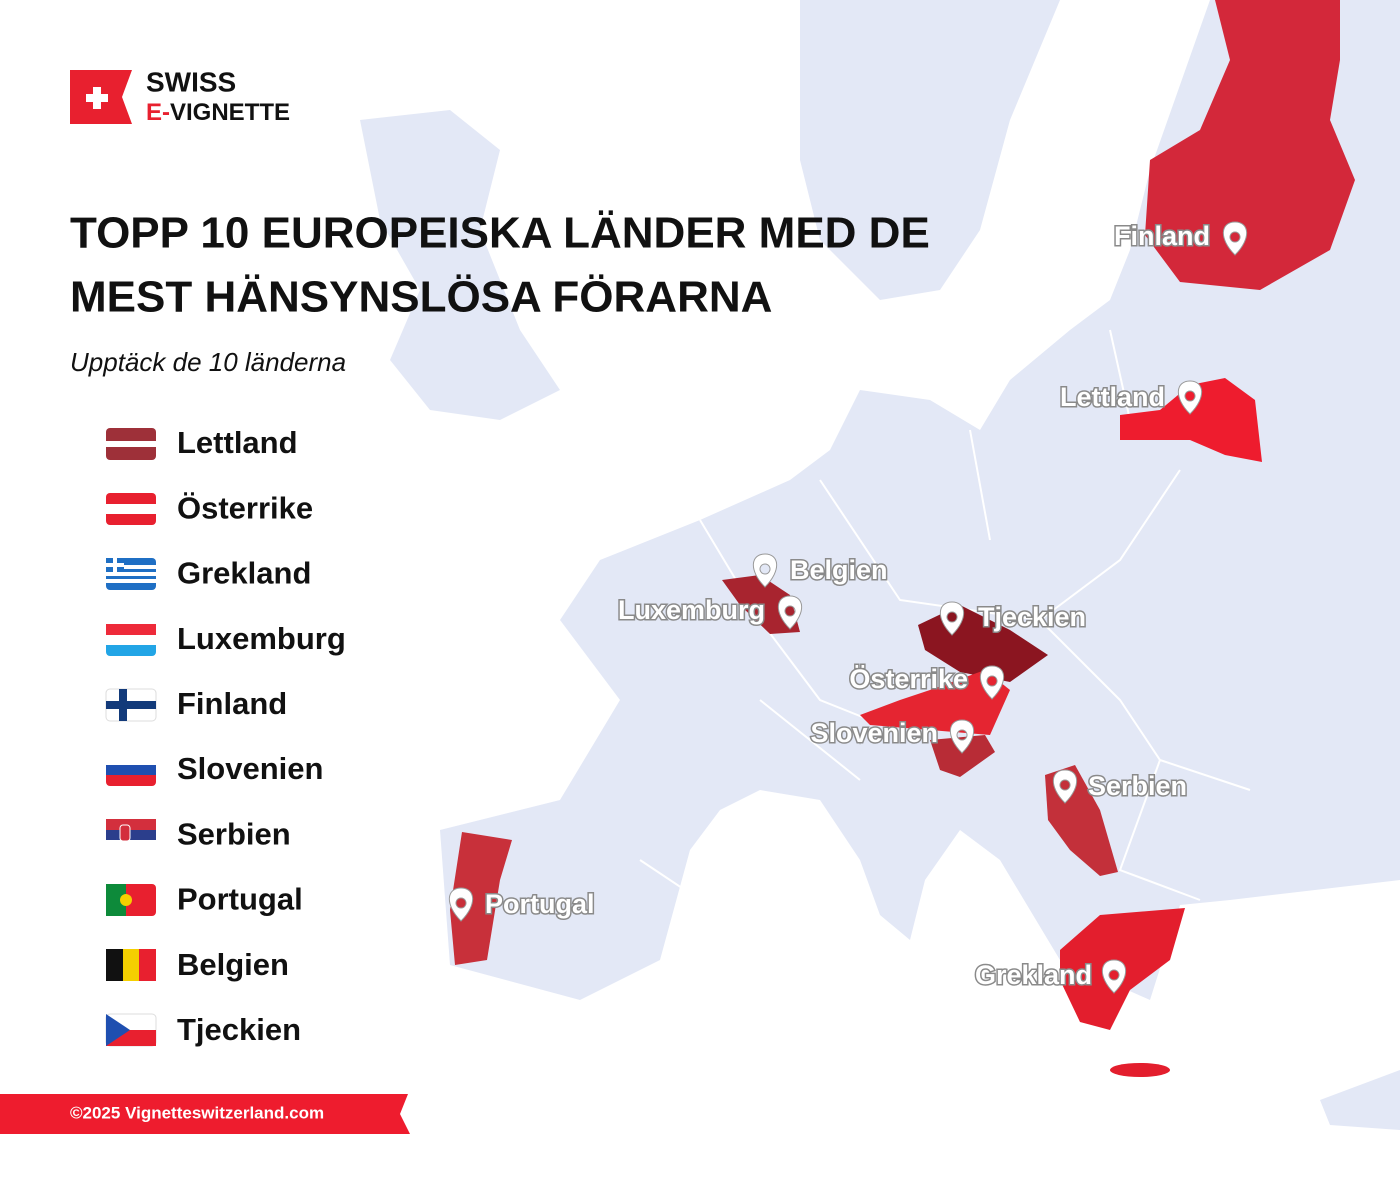  Describe the element at coordinates (232, 703) in the screenshot. I see `legend-item: Finland` at that location.